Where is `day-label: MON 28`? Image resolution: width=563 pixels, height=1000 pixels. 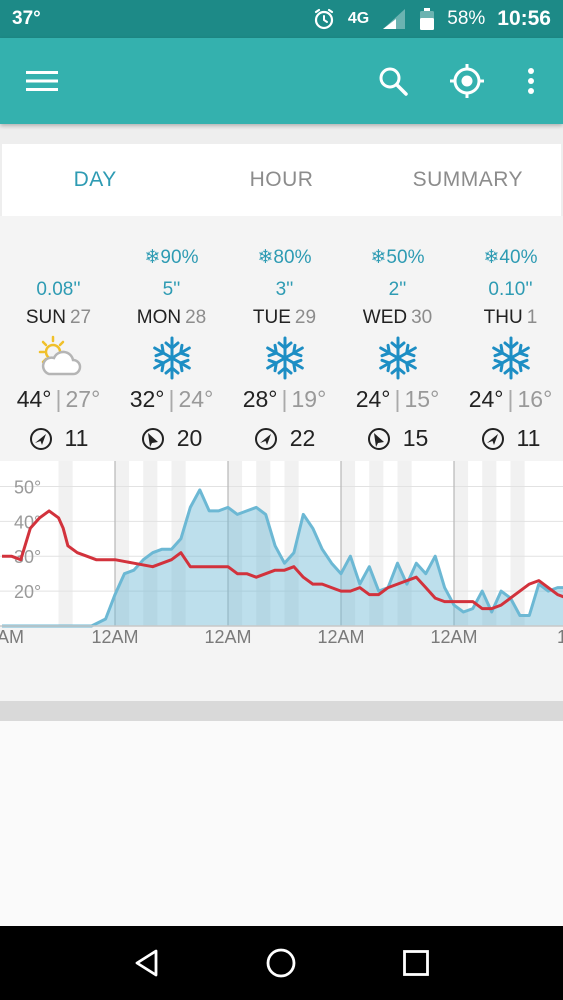 day-label: MON 28 is located at coordinates (171, 318).